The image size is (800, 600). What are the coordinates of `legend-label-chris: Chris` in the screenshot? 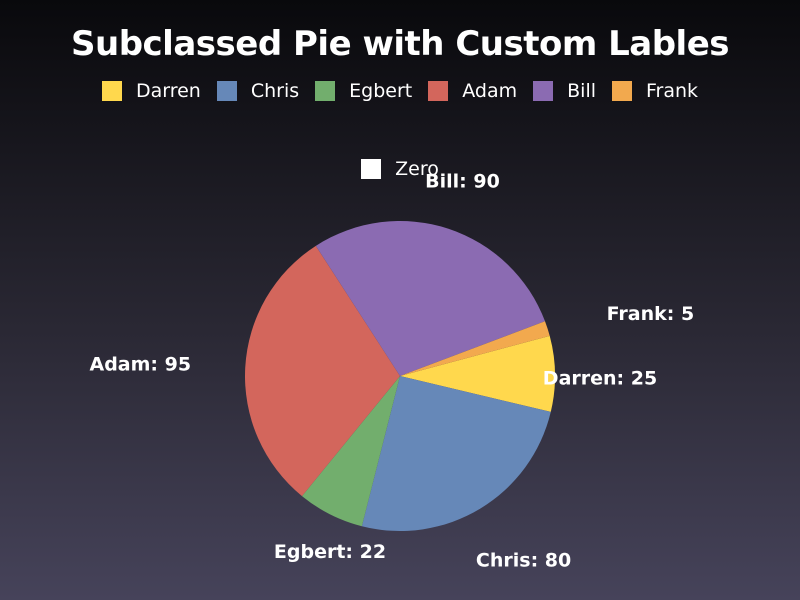 It's located at (275, 91).